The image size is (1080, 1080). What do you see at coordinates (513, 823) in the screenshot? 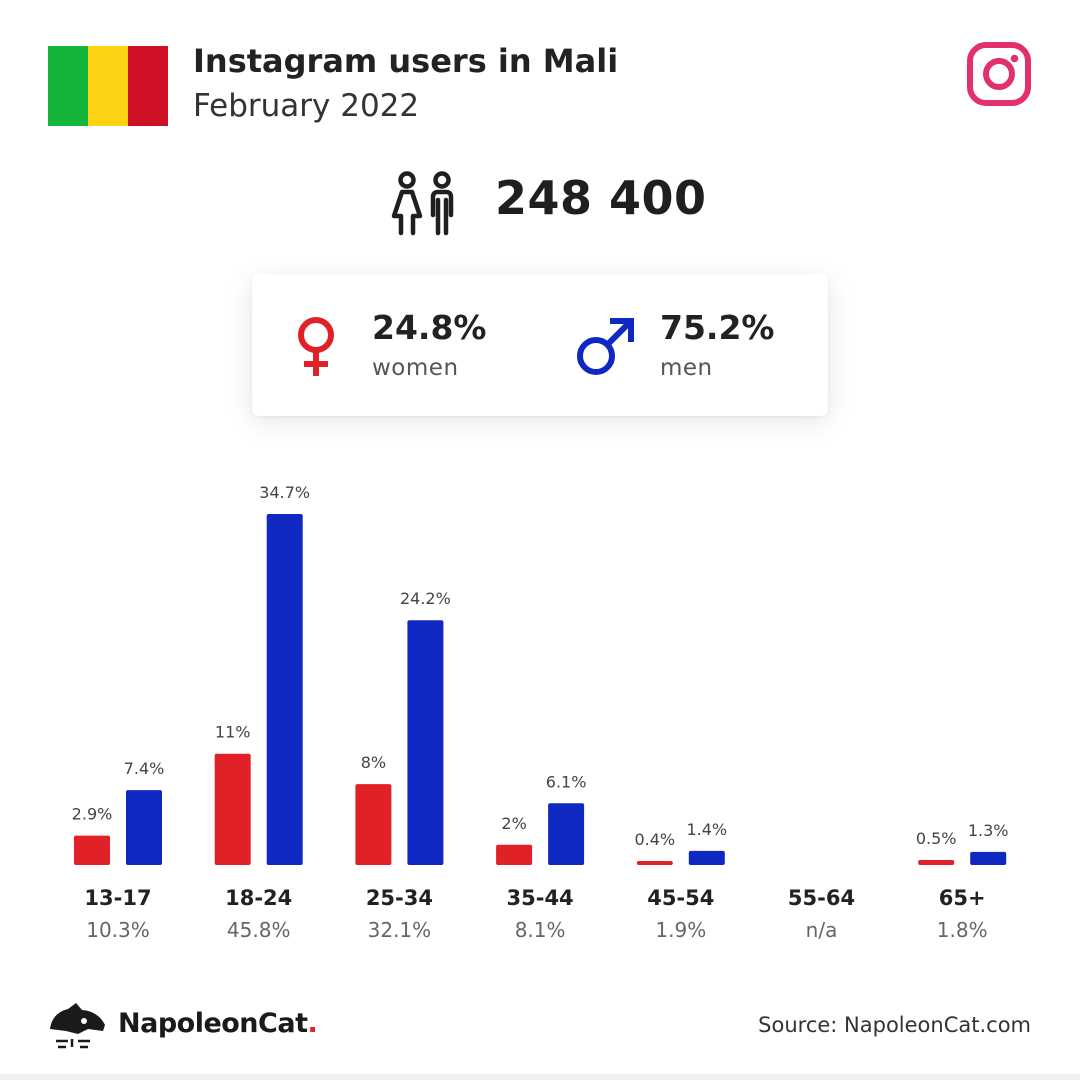
I see `women-value-label: 2%` at bounding box center [513, 823].